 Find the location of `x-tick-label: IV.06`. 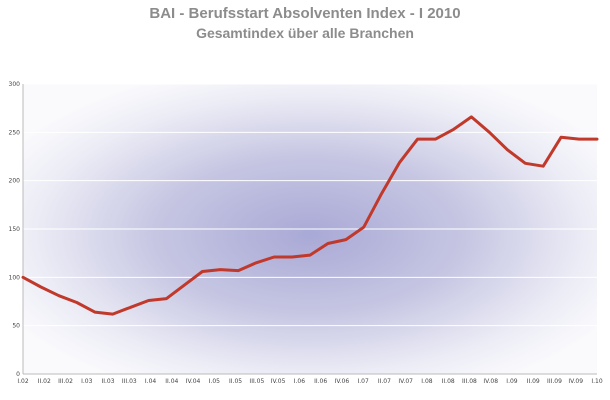

x-tick-label: IV.06 is located at coordinates (342, 381).